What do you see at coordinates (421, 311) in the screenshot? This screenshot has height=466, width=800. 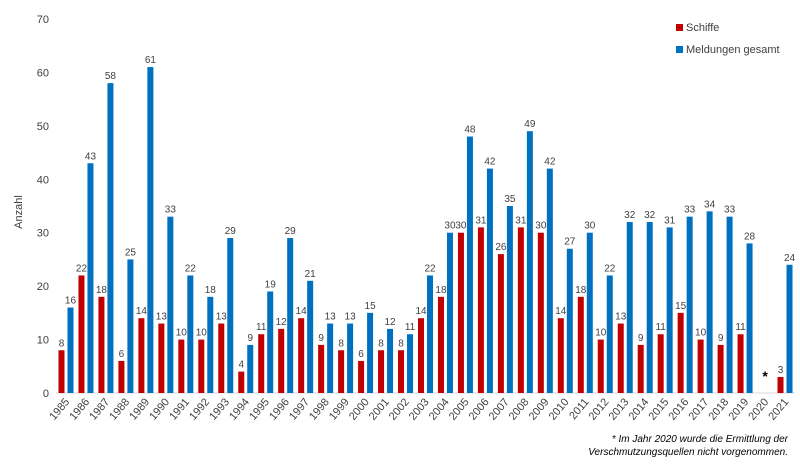 I see `data-label-schiffe-2003: 14` at bounding box center [421, 311].